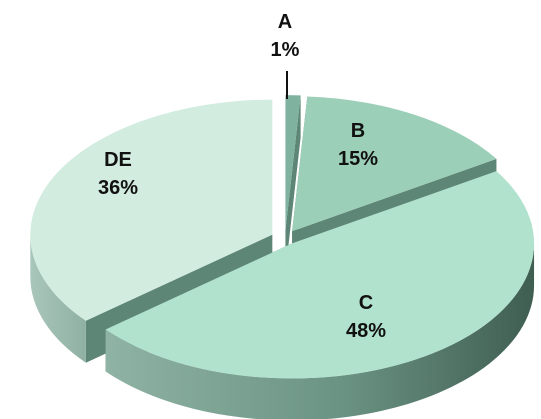  I want to click on slice-label-a: A, so click(285, 22).